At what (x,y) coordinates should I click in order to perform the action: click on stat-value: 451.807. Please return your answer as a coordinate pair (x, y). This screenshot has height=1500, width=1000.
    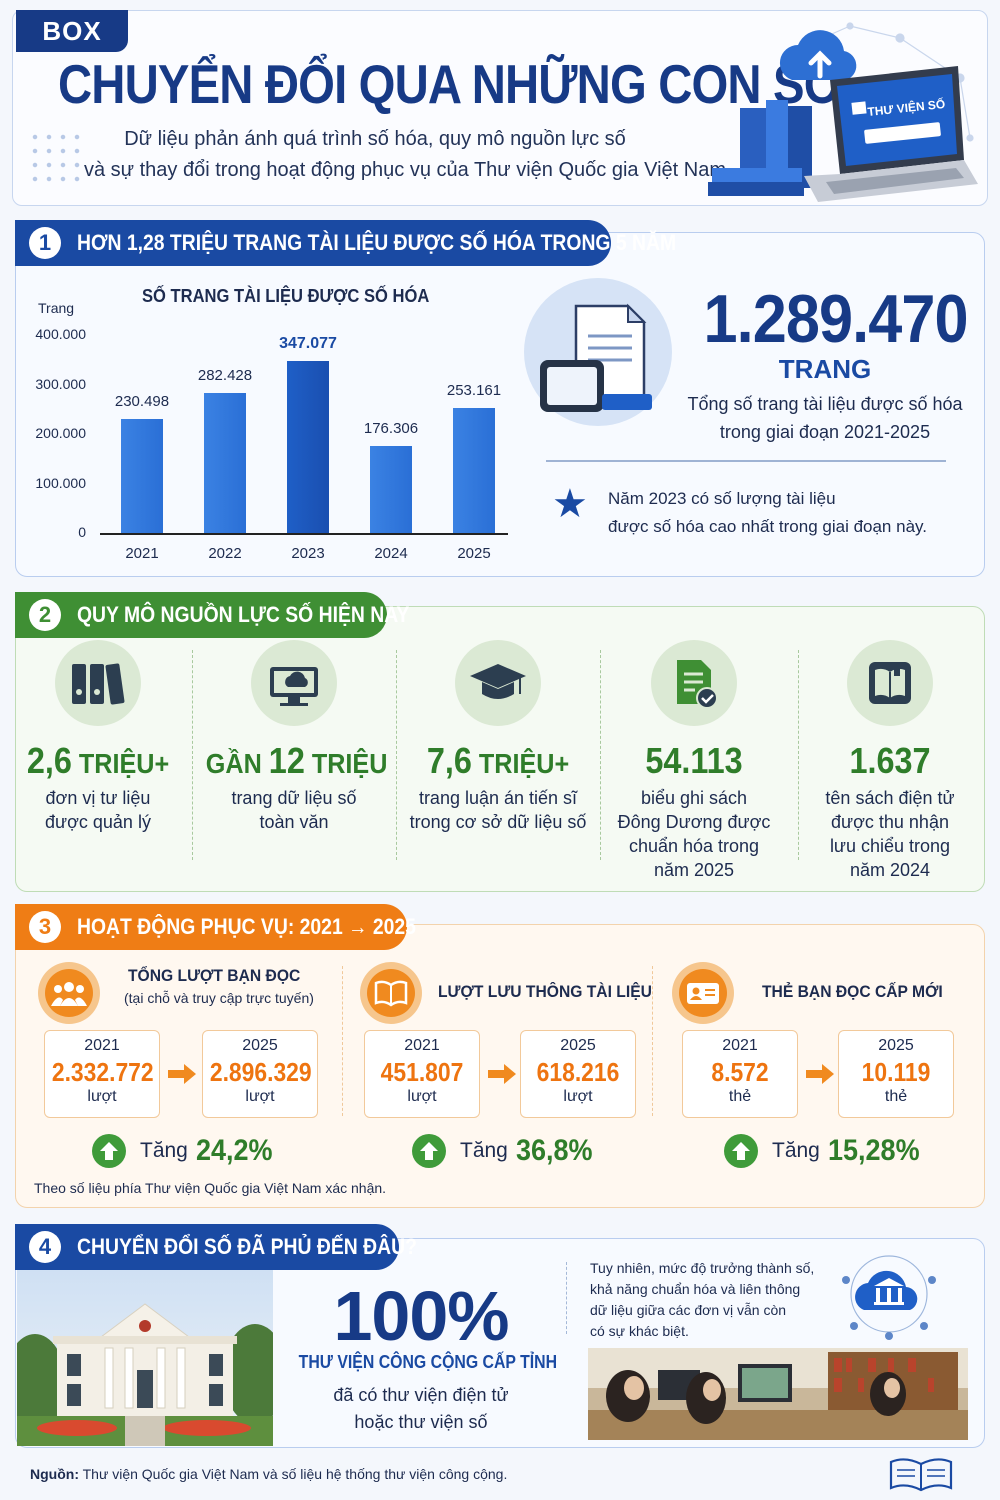
    Looking at the image, I should click on (422, 1072).